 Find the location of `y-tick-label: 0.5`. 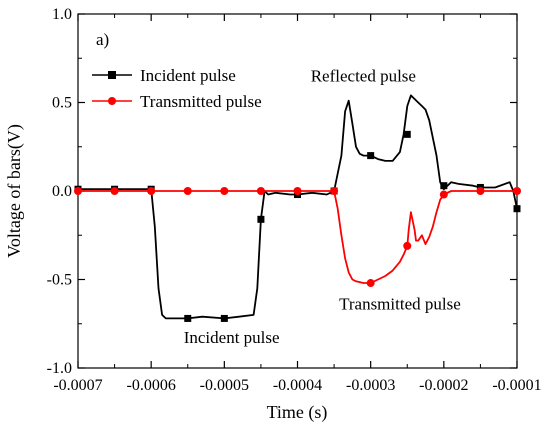

y-tick-label: 0.5 is located at coordinates (62, 103).